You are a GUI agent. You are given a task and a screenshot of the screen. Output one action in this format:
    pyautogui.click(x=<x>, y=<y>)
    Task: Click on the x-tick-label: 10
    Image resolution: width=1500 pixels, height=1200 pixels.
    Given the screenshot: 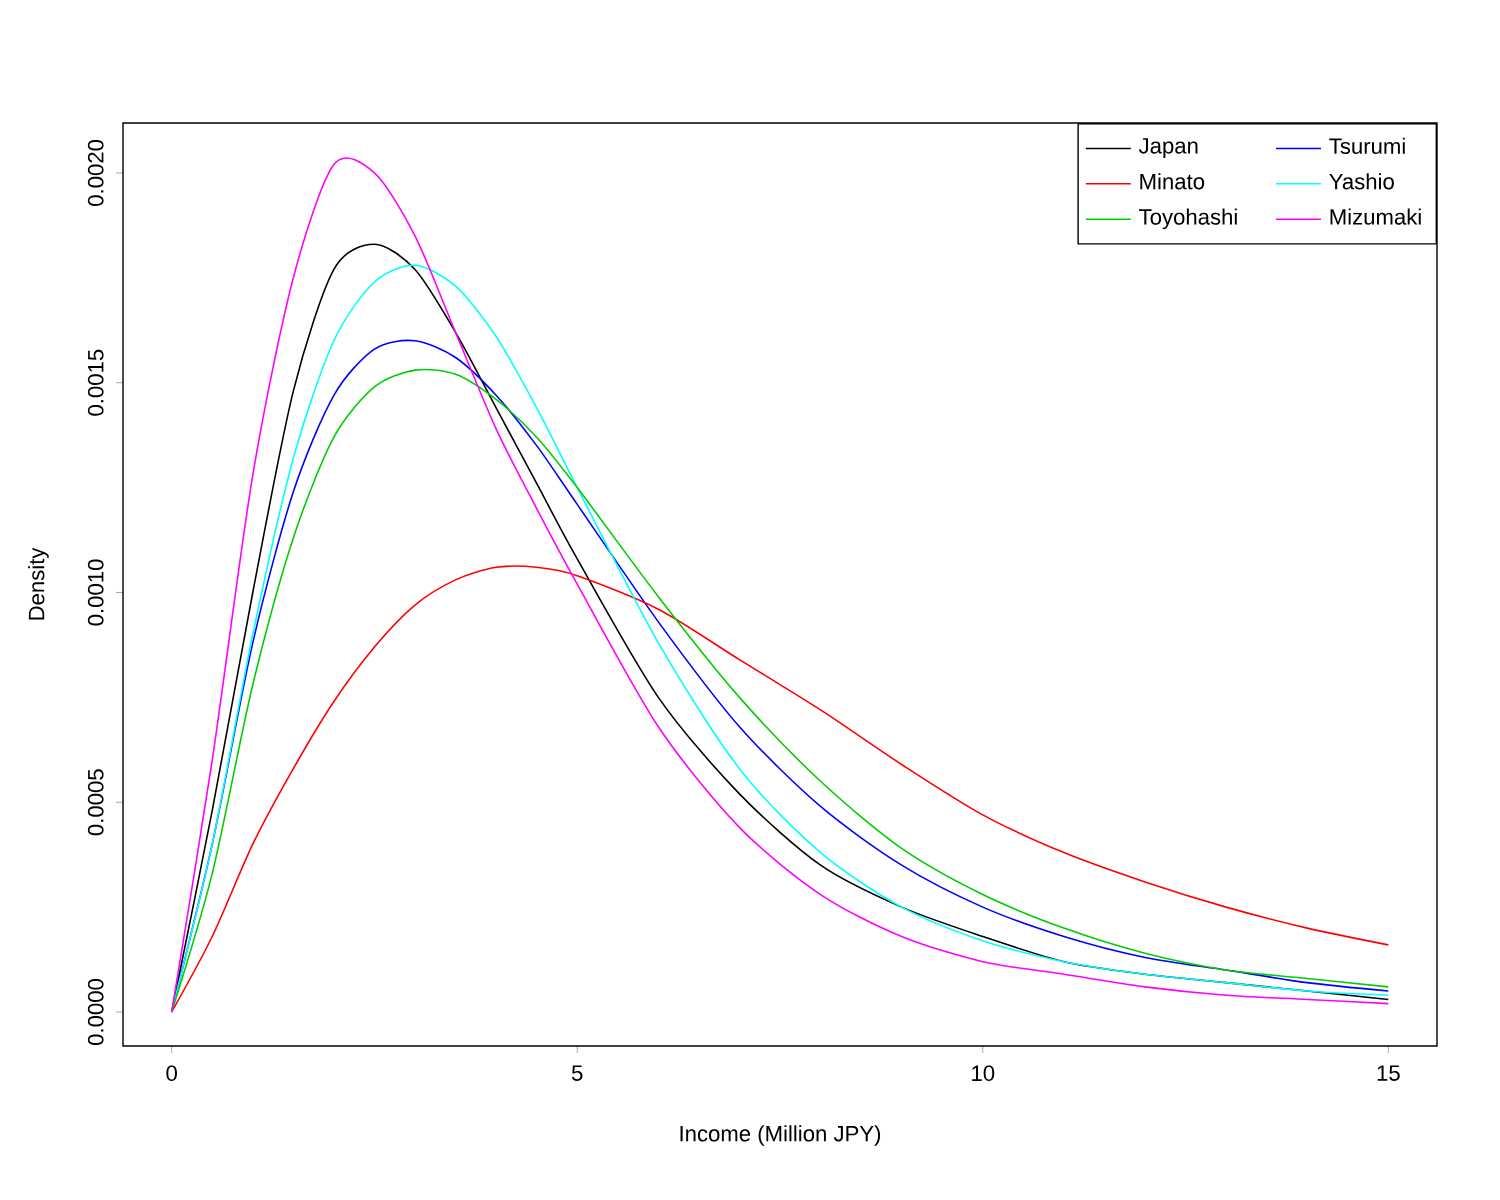 What is the action you would take?
    pyautogui.click(x=983, y=1073)
    